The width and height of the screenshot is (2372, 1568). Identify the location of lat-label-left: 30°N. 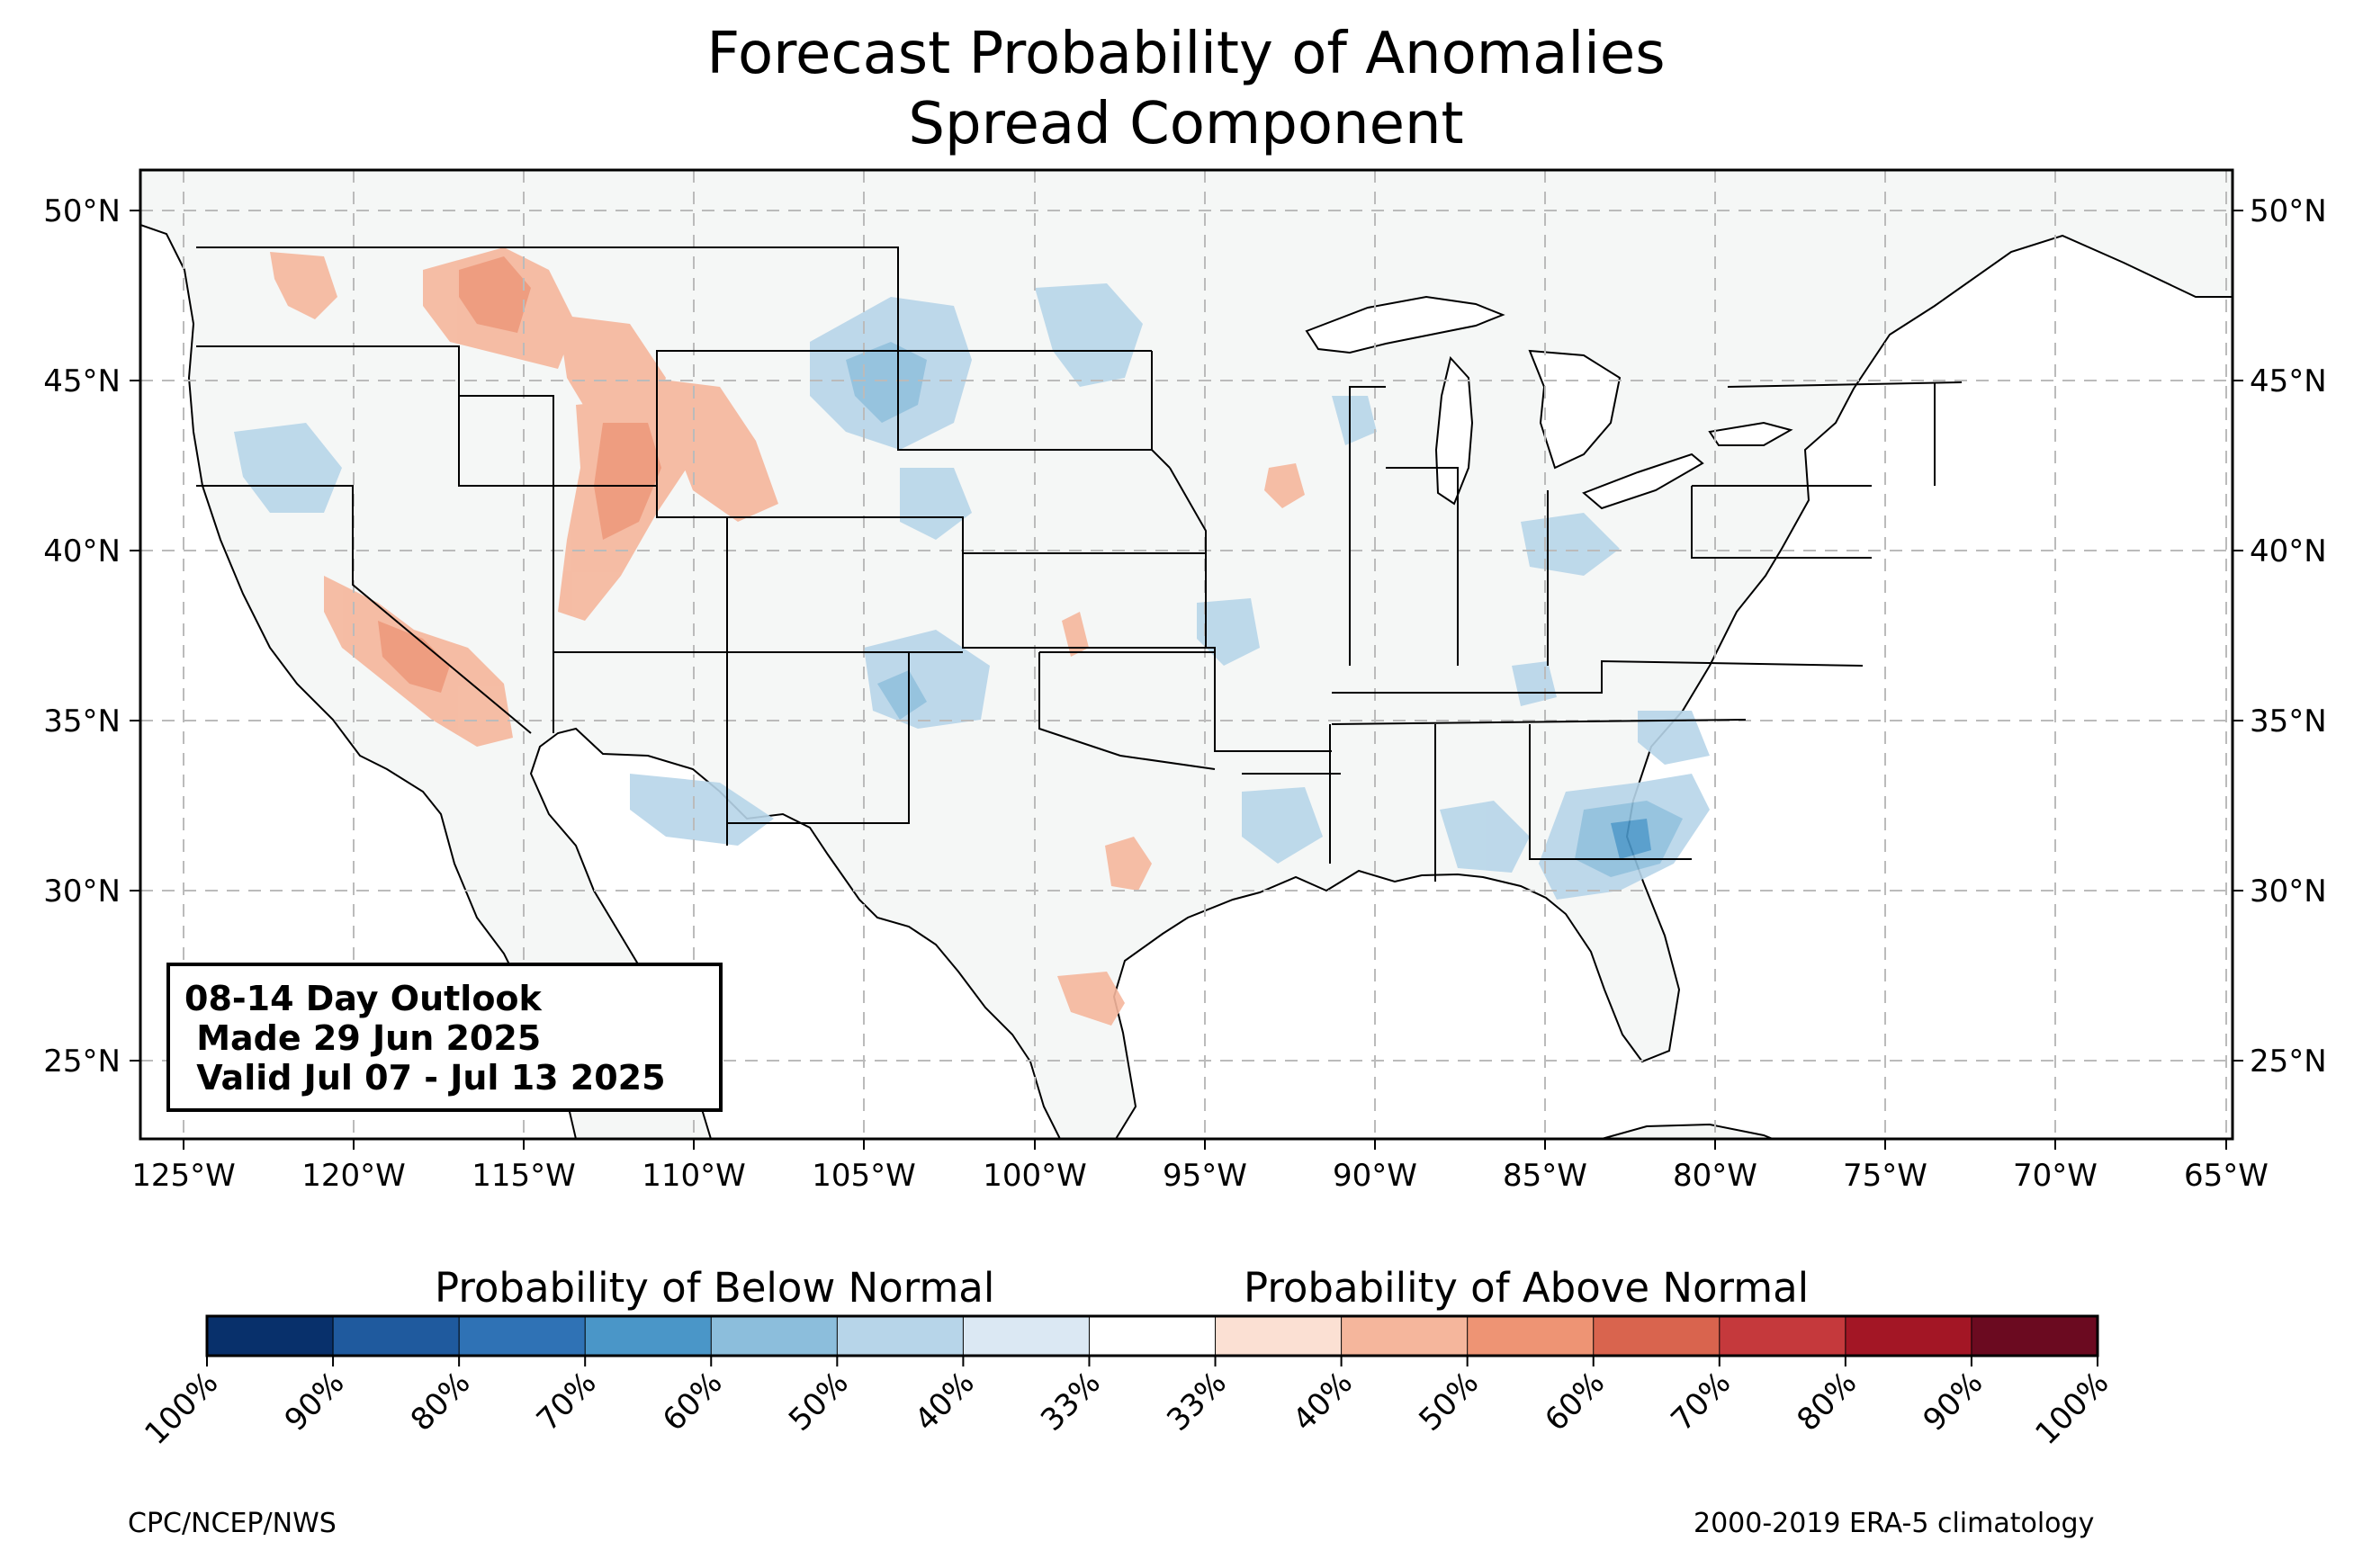
(82, 891).